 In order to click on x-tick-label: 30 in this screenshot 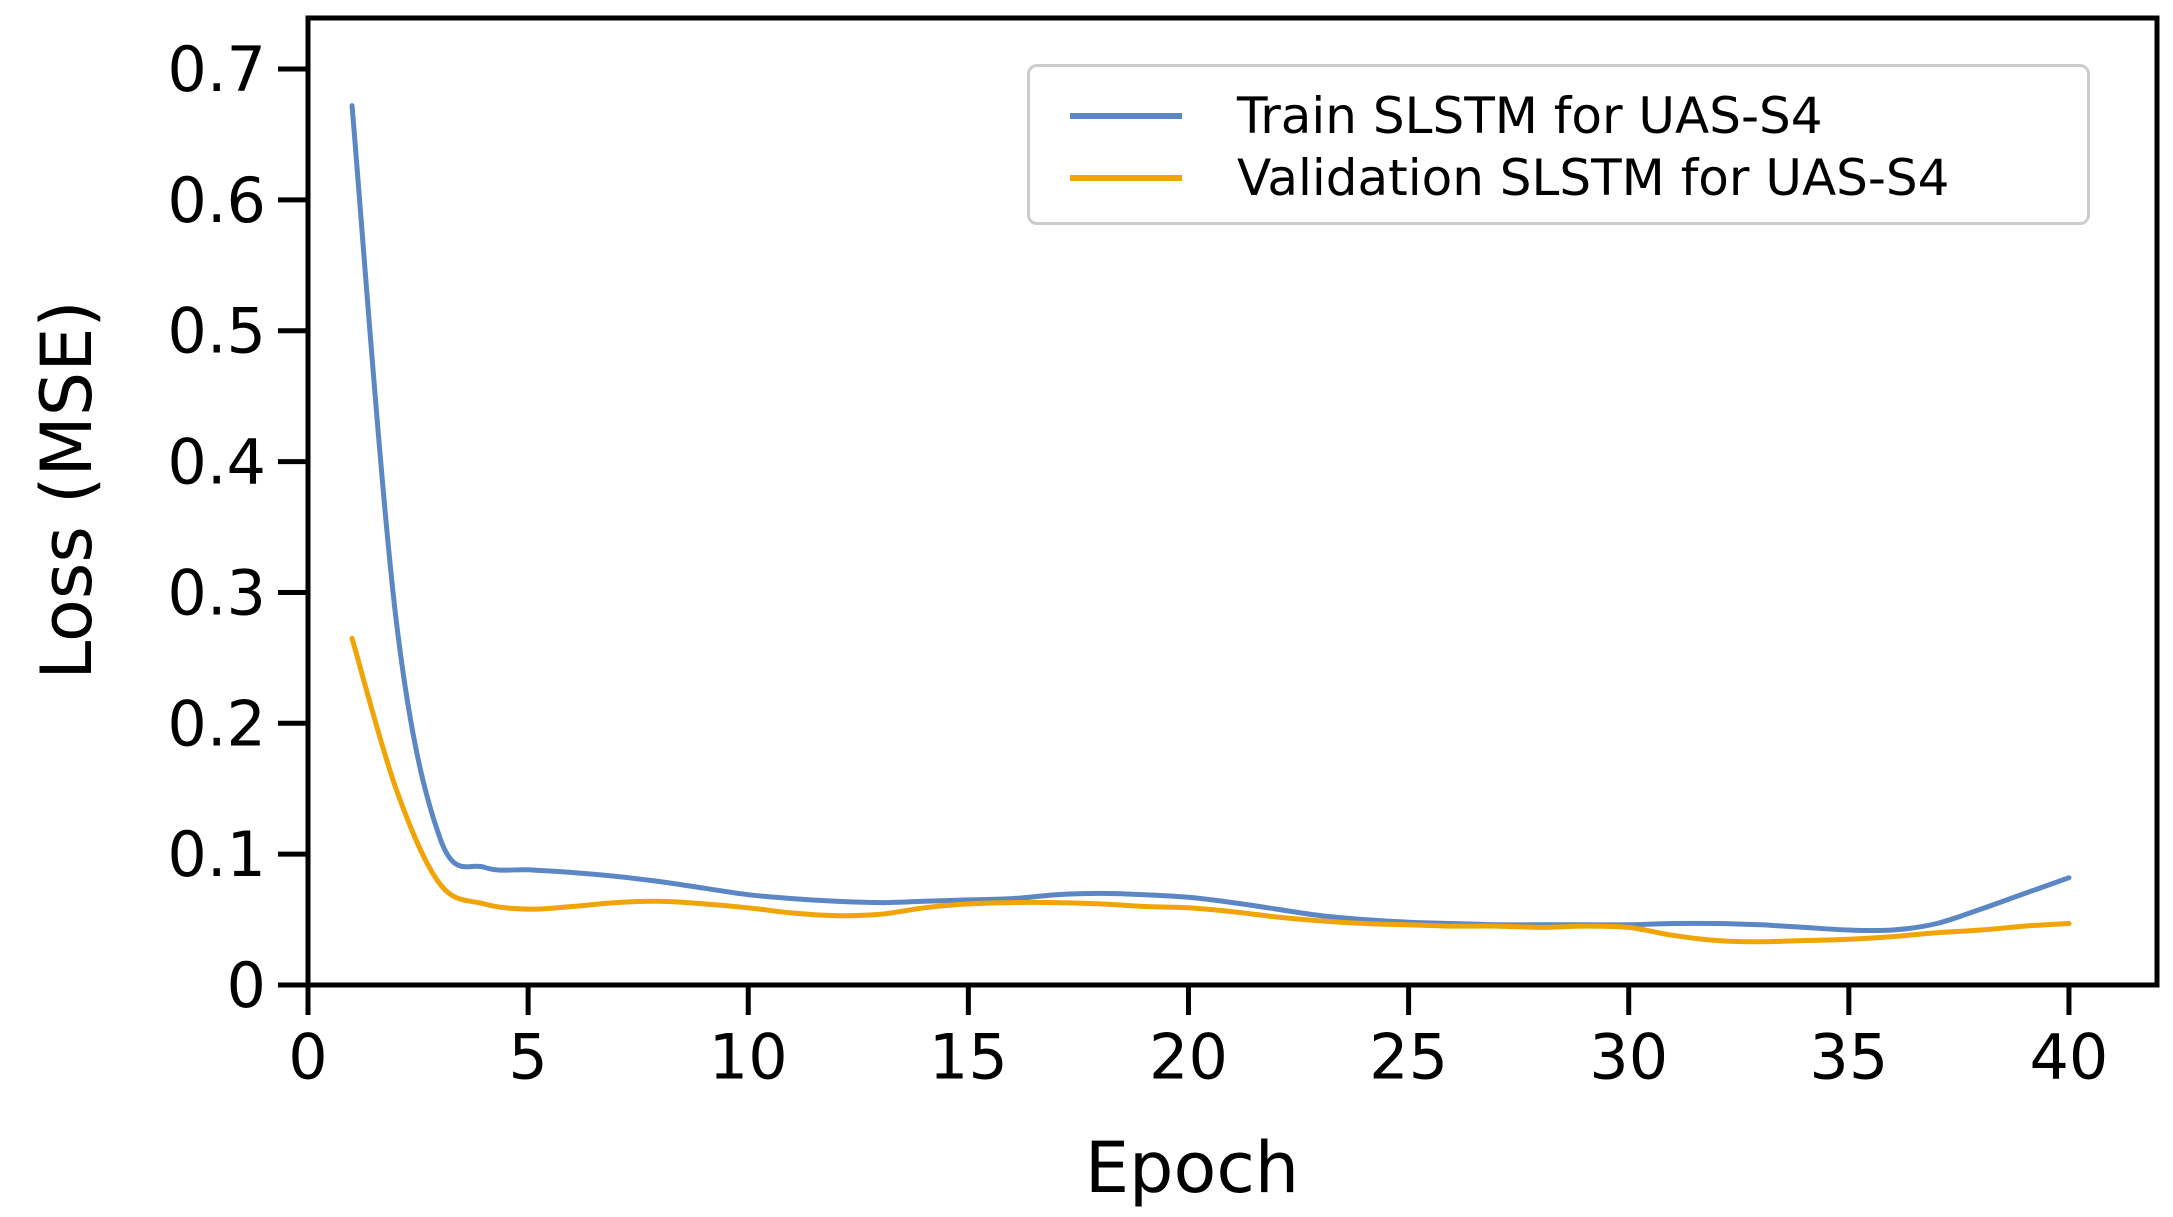, I will do `click(1628, 1056)`.